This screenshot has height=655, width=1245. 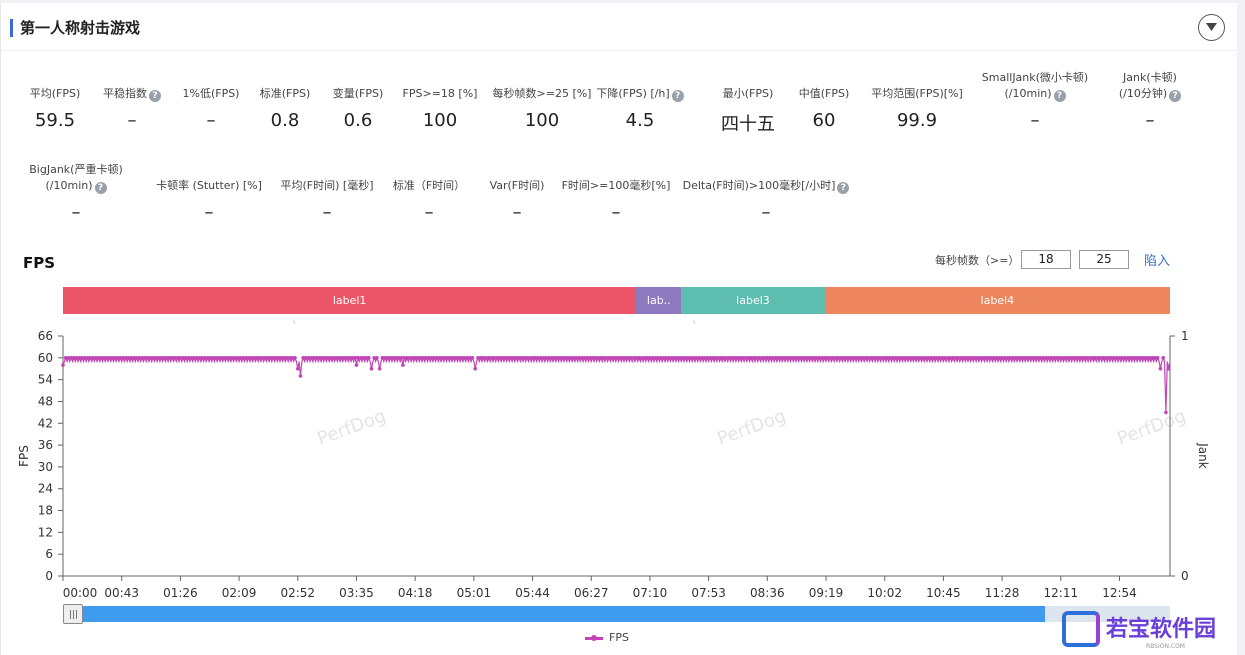 I want to click on label-segment: lab.., so click(x=659, y=300).